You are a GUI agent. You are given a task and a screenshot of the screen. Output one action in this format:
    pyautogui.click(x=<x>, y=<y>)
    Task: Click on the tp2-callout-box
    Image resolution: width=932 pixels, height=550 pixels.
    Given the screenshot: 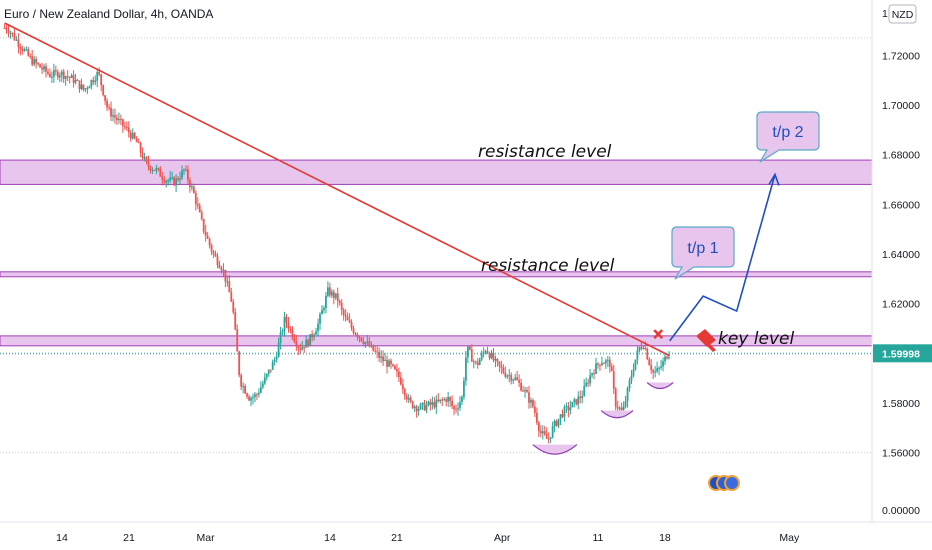 What is the action you would take?
    pyautogui.click(x=788, y=137)
    